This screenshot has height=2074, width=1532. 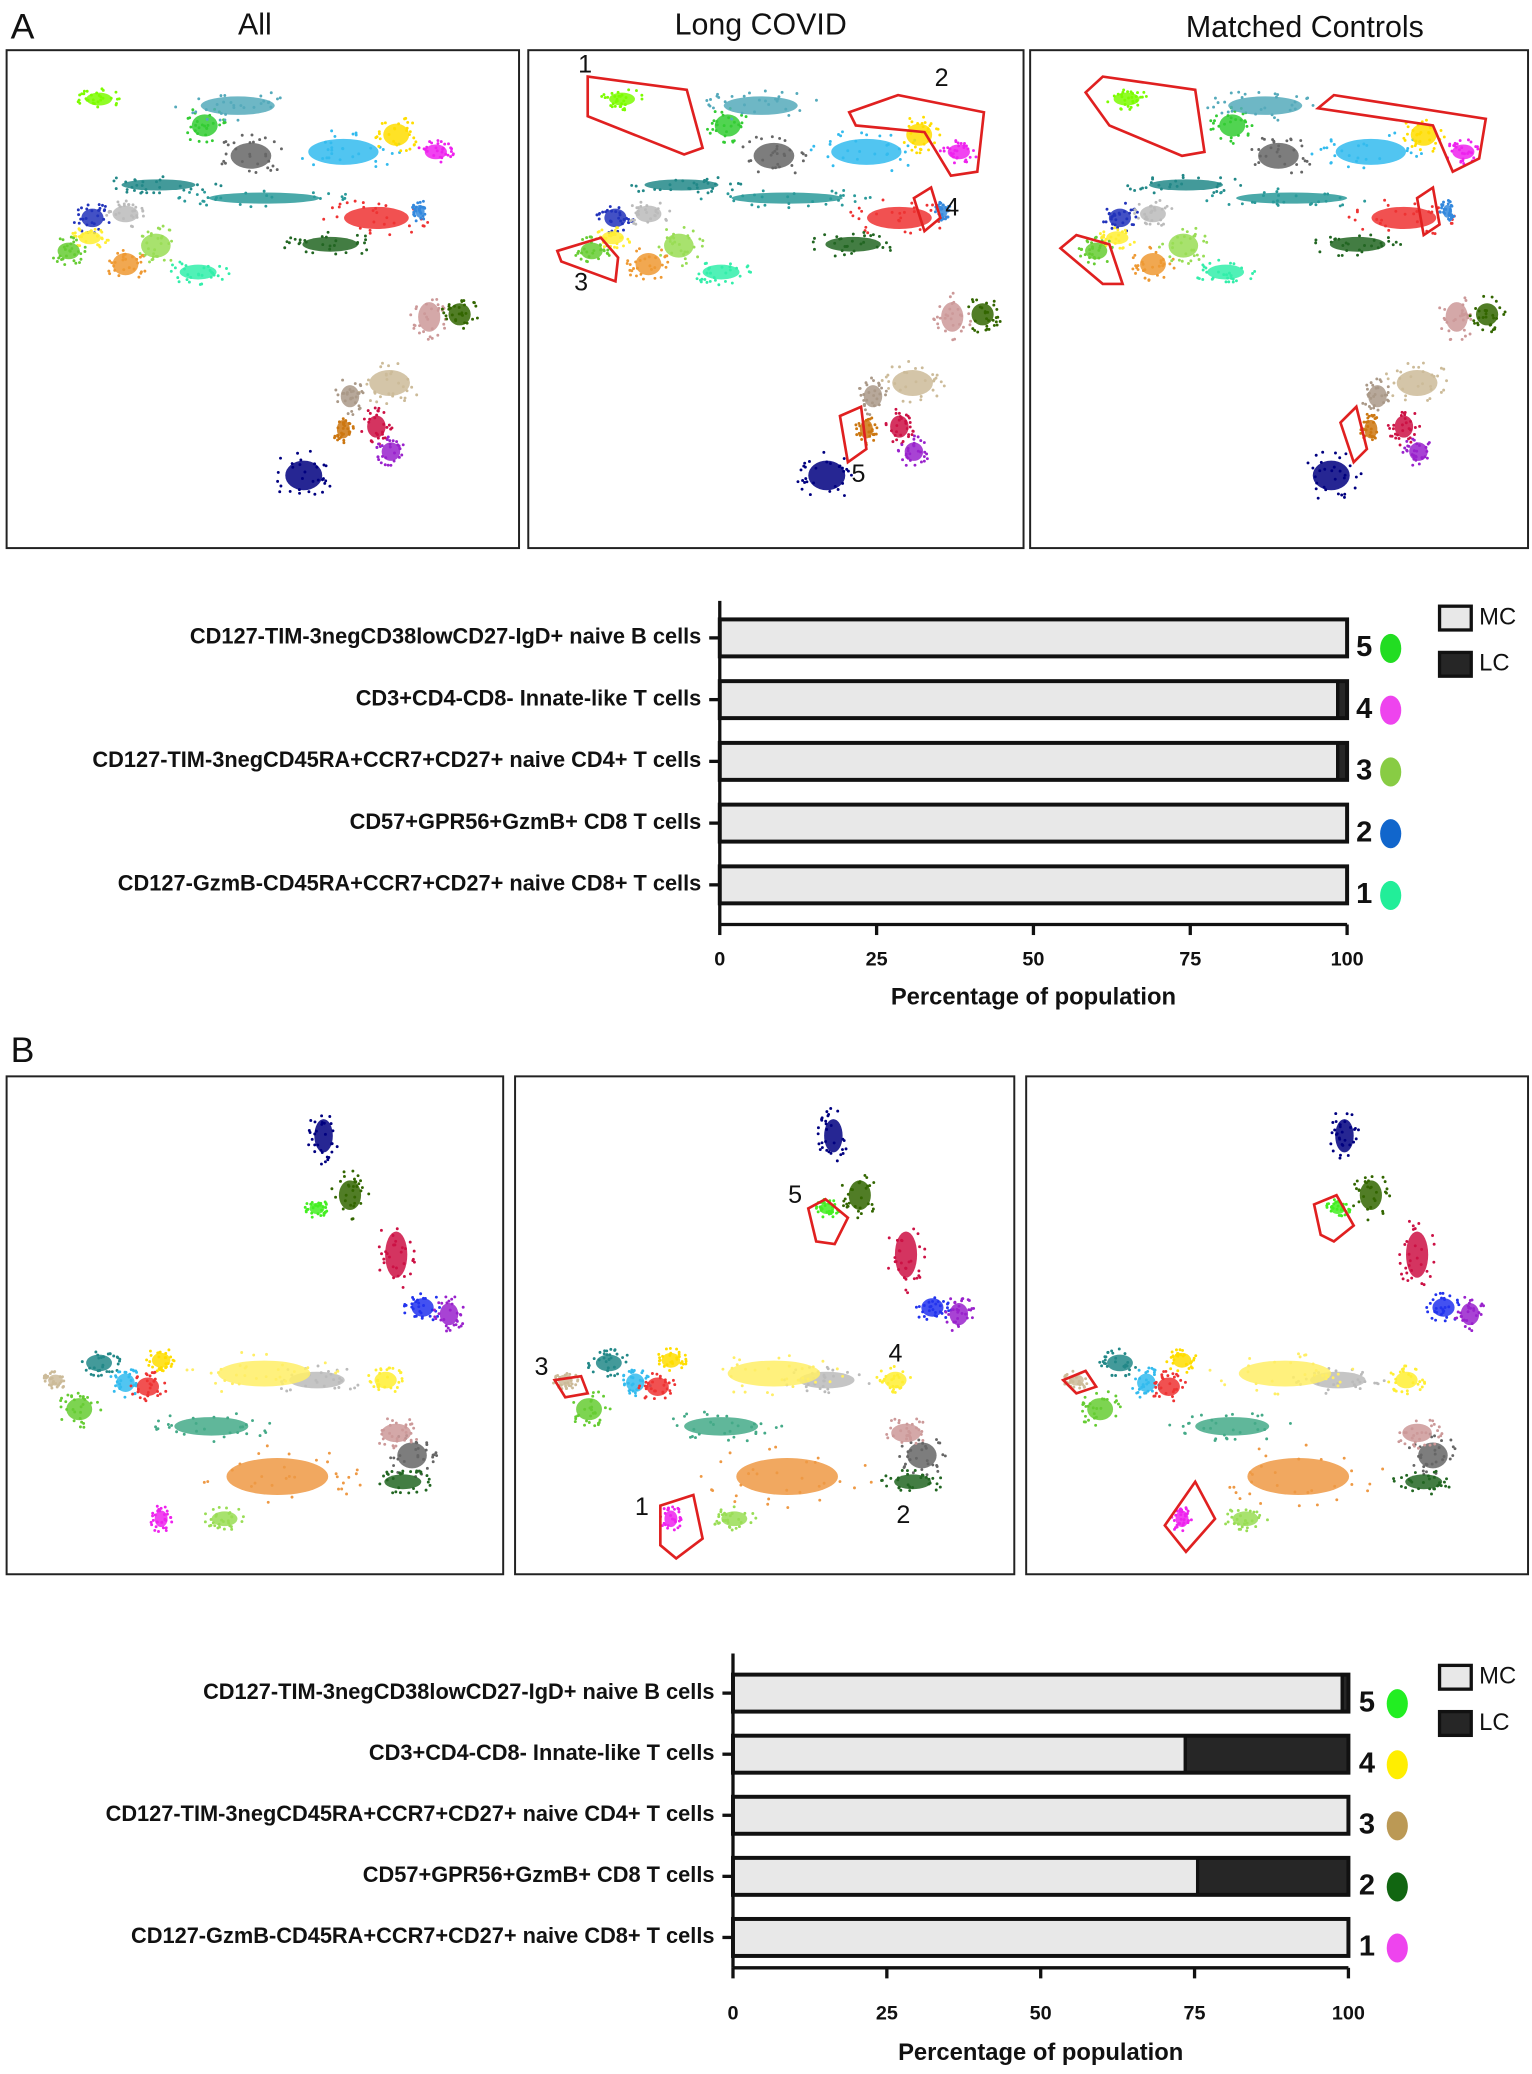 What do you see at coordinates (1144, 116) in the screenshot?
I see `gate` at bounding box center [1144, 116].